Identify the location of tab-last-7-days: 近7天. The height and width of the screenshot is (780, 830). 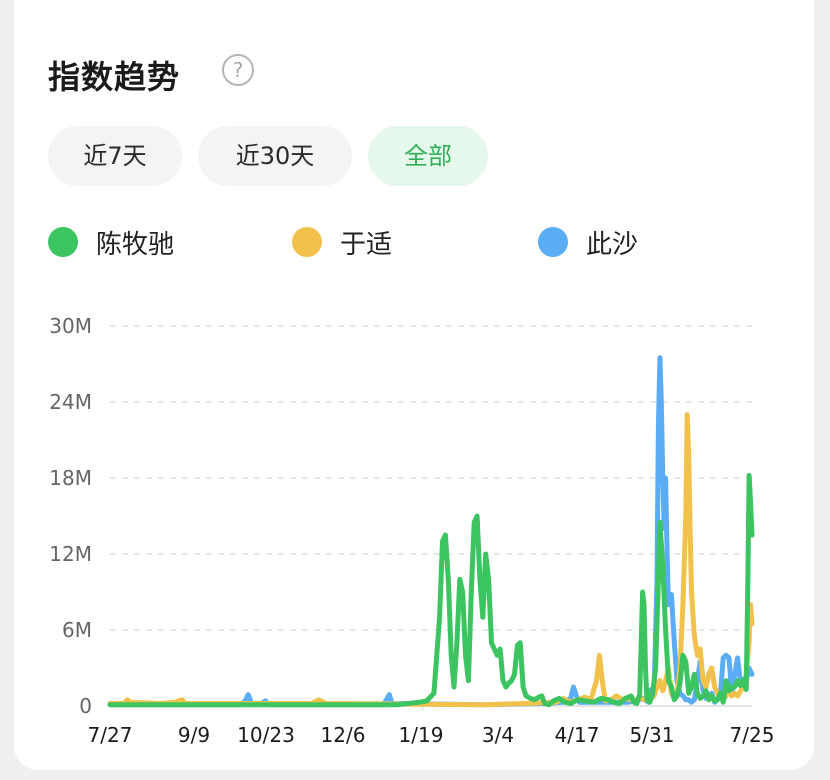
(115, 156).